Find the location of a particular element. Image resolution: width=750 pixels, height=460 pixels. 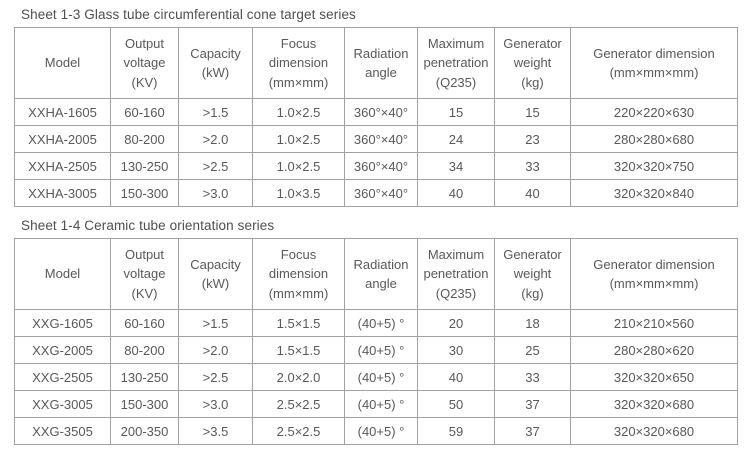

value-cell: 210×210×560 is located at coordinates (654, 323).